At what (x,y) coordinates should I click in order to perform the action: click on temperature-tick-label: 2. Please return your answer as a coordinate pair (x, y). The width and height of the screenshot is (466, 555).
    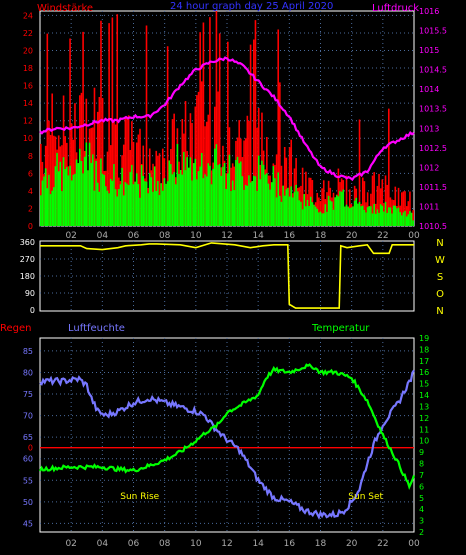
    Looking at the image, I should click on (421, 532).